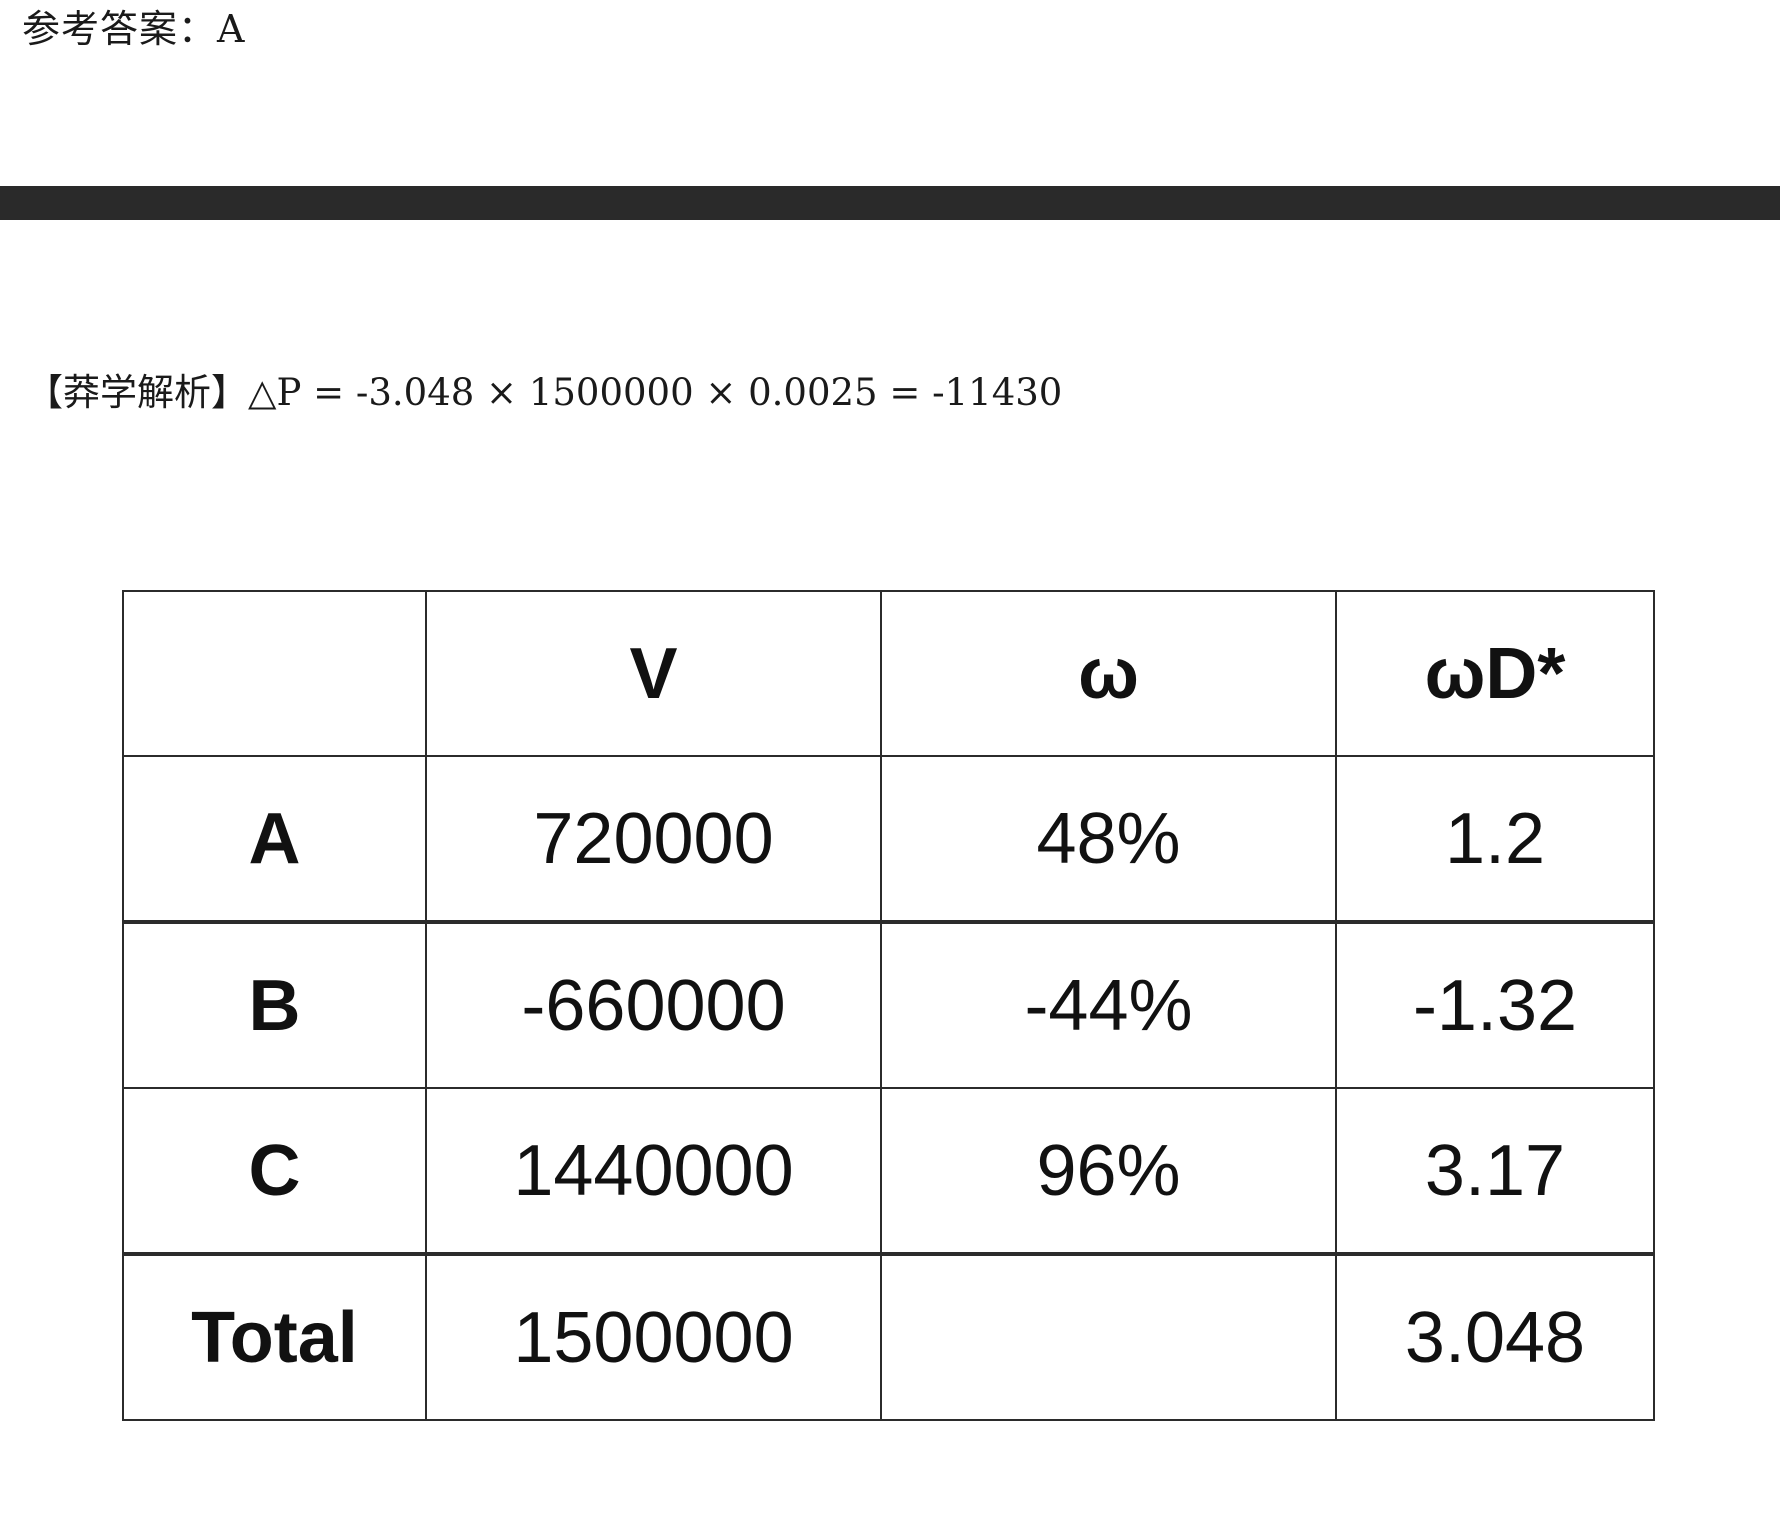 This screenshot has width=1780, height=1536. What do you see at coordinates (274, 1171) in the screenshot?
I see `row-label: C` at bounding box center [274, 1171].